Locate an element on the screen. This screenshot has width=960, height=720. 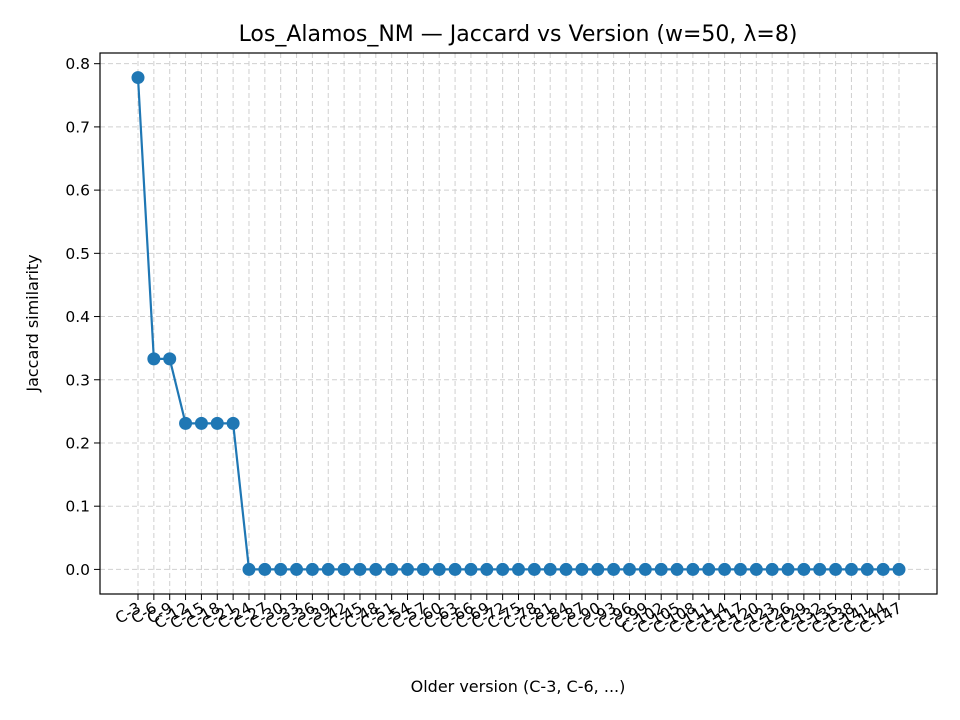
y-tick-label: 0.1 is located at coordinates (77, 507).